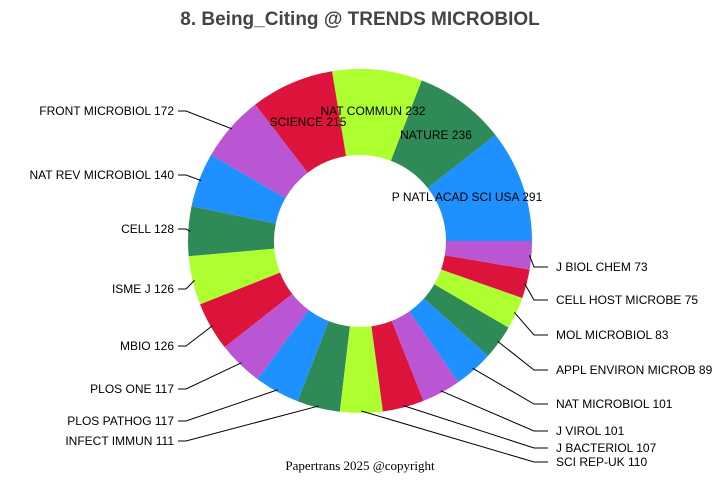 The height and width of the screenshot is (480, 720). What do you see at coordinates (590, 431) in the screenshot?
I see `slice-label: J VIROL 101` at bounding box center [590, 431].